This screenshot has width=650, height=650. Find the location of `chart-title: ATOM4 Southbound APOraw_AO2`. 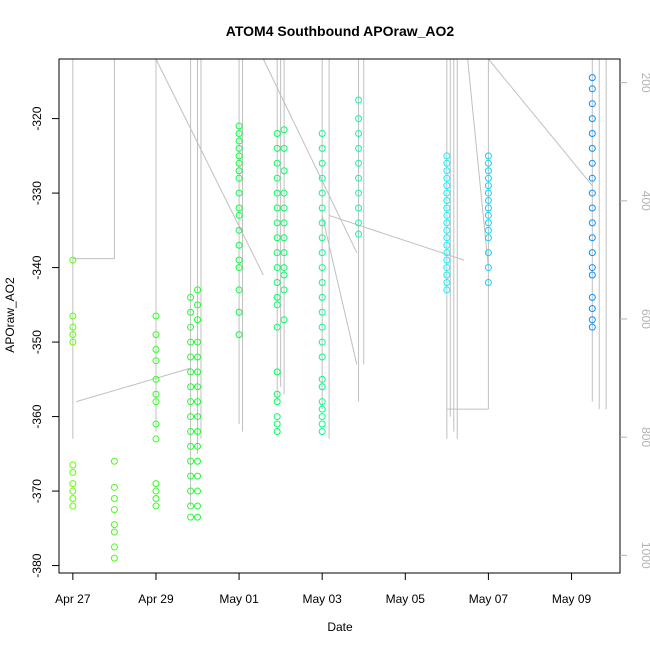

chart-title: ATOM4 Southbound APOraw_AO2 is located at coordinates (340, 31).